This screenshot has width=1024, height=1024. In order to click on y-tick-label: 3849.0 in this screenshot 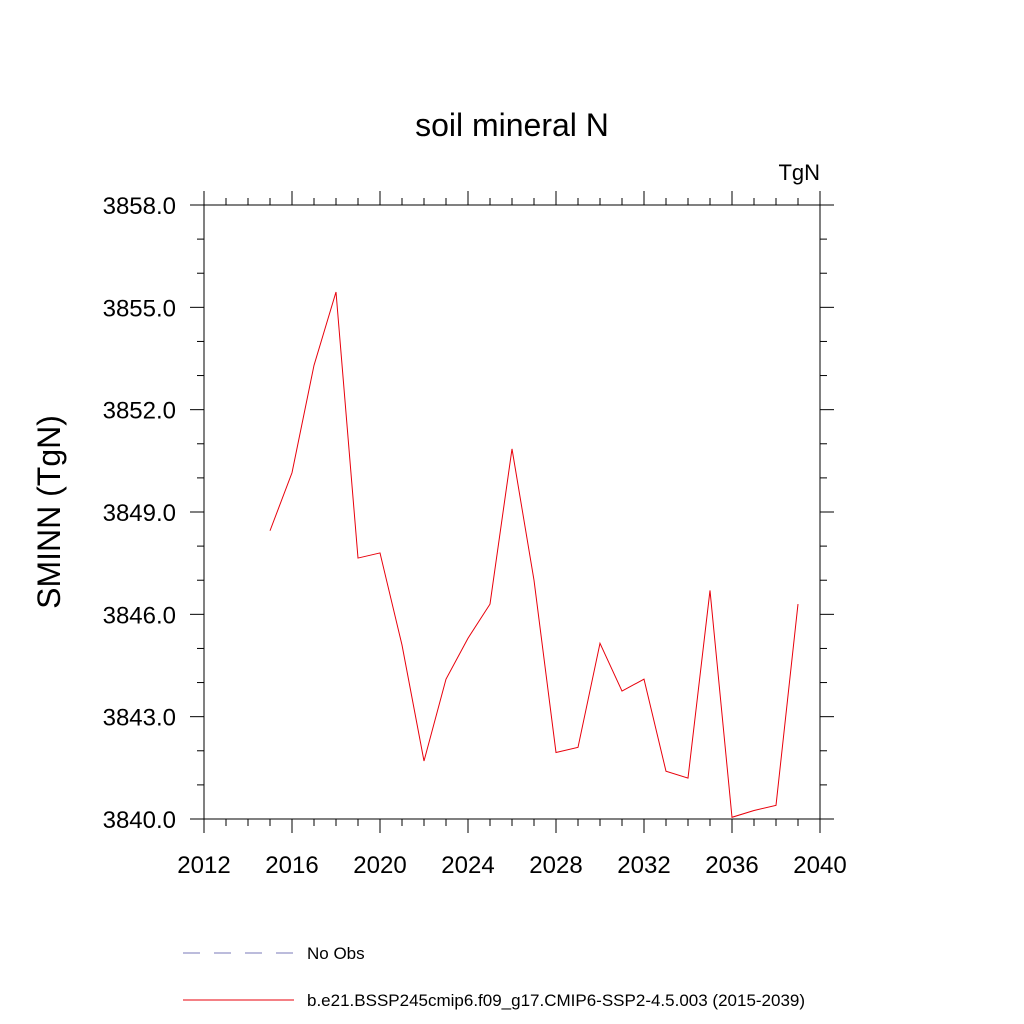, I will do `click(139, 513)`.